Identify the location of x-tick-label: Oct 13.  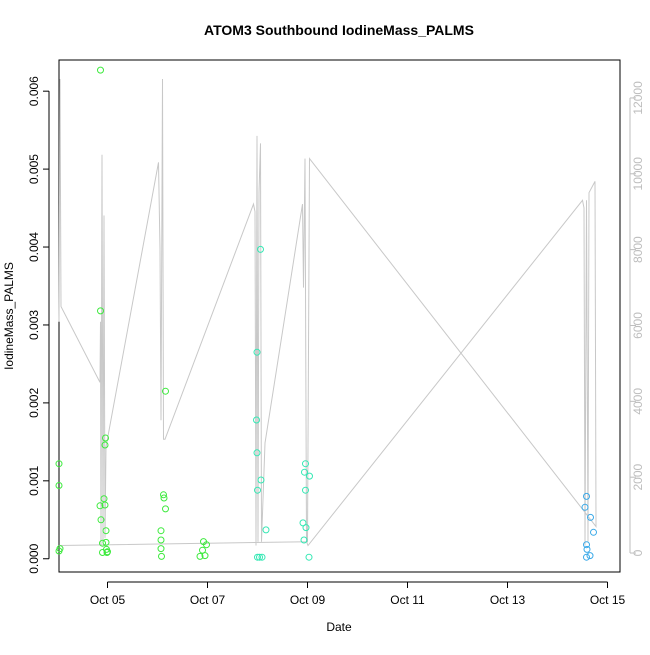
(508, 600).